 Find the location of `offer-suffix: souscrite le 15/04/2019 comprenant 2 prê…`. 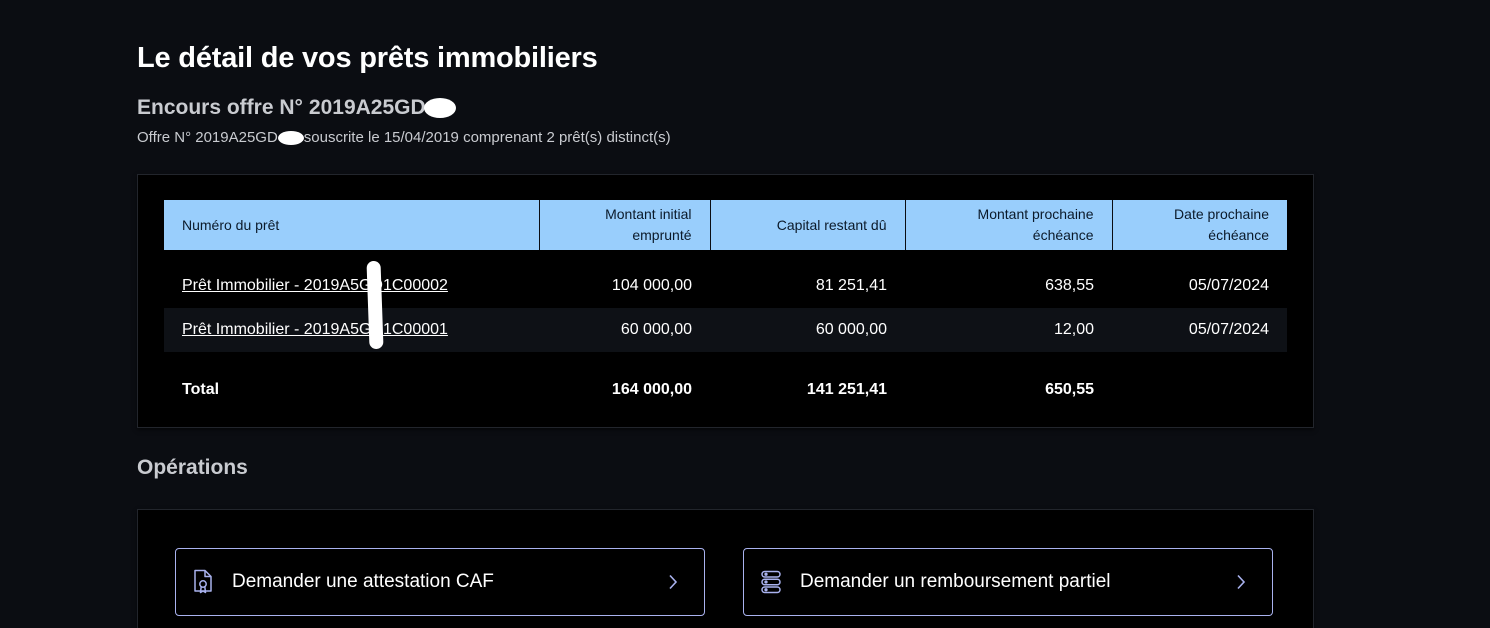

offer-suffix: souscrite le 15/04/2019 comprenant 2 prê… is located at coordinates (487, 137).